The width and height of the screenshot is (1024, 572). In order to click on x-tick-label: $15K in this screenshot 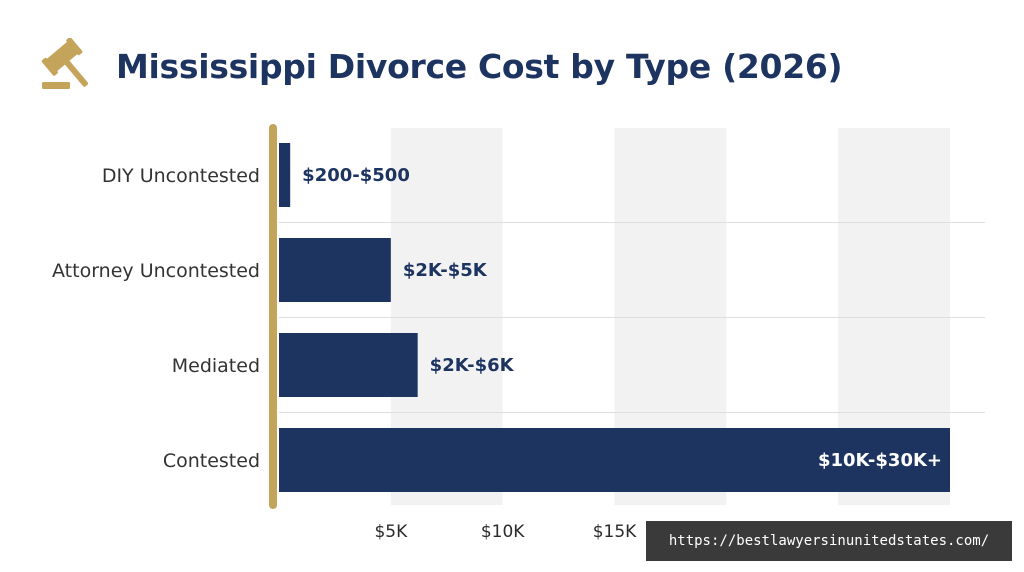, I will do `click(615, 532)`.